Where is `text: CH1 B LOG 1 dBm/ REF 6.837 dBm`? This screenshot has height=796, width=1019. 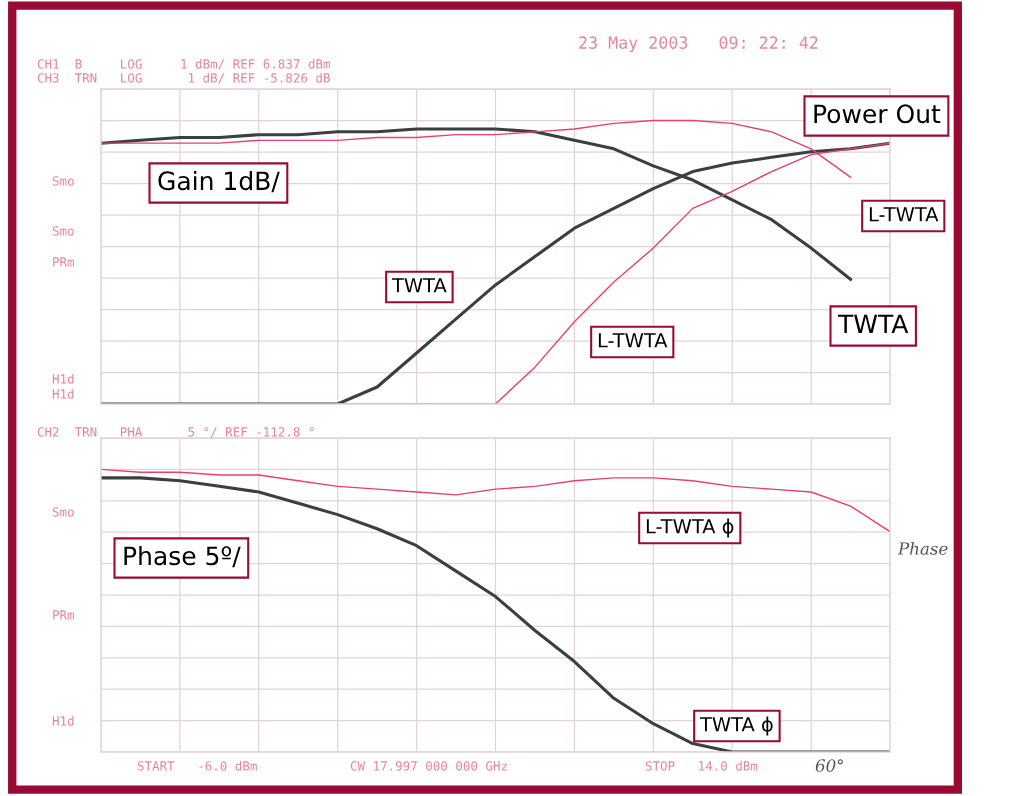 text: CH1 B LOG 1 dBm/ REF 6.837 dBm is located at coordinates (183, 64).